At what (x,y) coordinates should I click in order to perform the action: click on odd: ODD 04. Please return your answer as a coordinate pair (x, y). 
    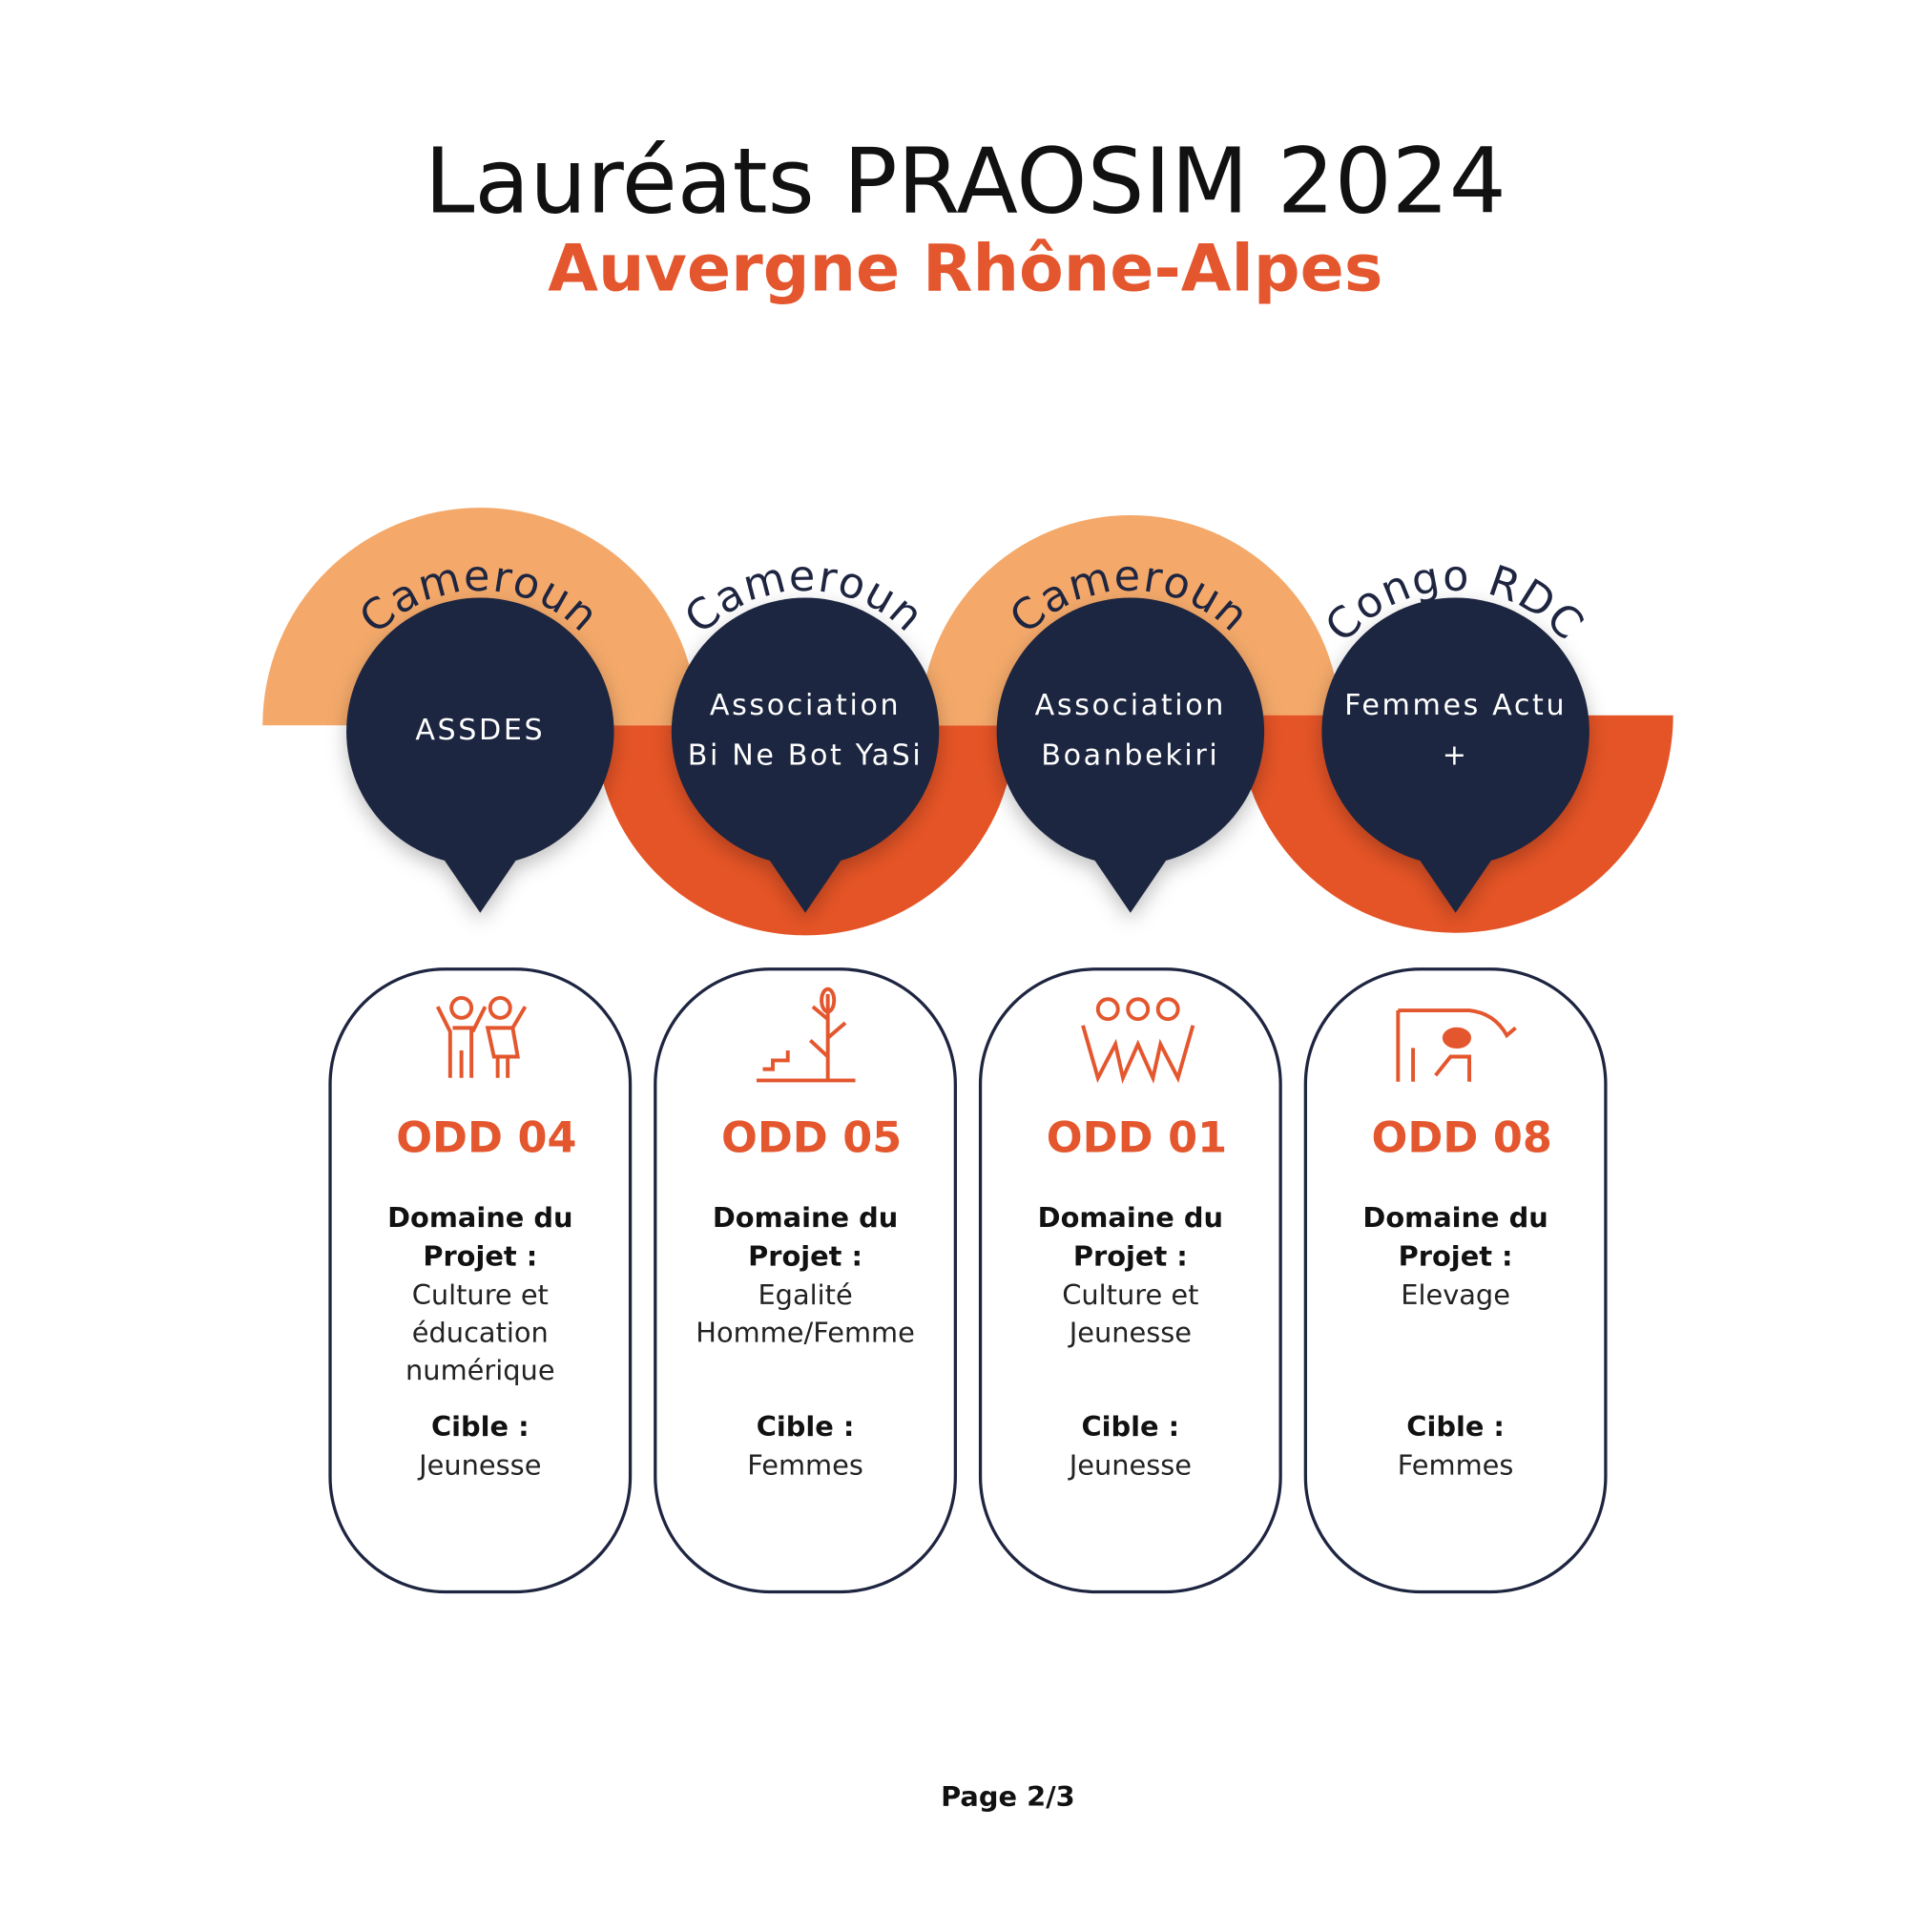
    Looking at the image, I should click on (486, 1137).